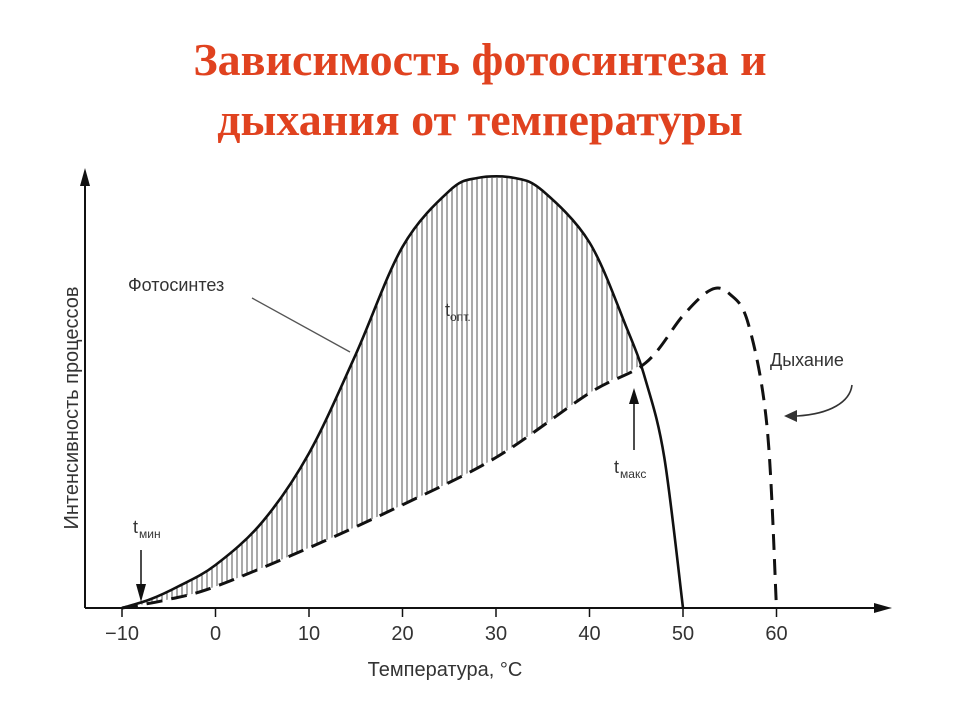 The image size is (960, 720). What do you see at coordinates (122, 634) in the screenshot?
I see `x-tick-label: −10` at bounding box center [122, 634].